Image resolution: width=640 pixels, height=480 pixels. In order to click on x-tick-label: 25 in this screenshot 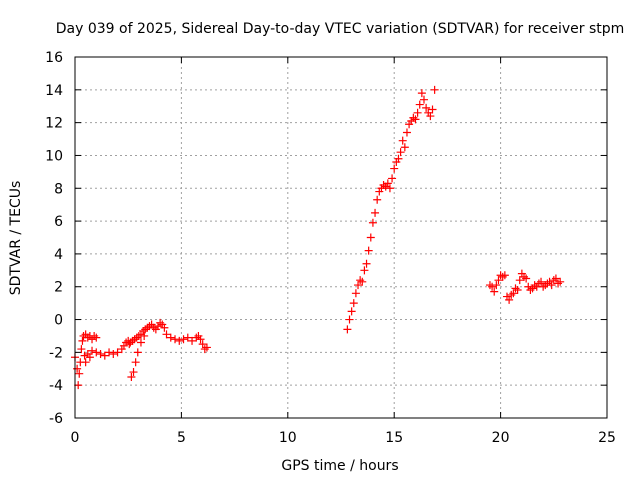, I will do `click(607, 438)`.